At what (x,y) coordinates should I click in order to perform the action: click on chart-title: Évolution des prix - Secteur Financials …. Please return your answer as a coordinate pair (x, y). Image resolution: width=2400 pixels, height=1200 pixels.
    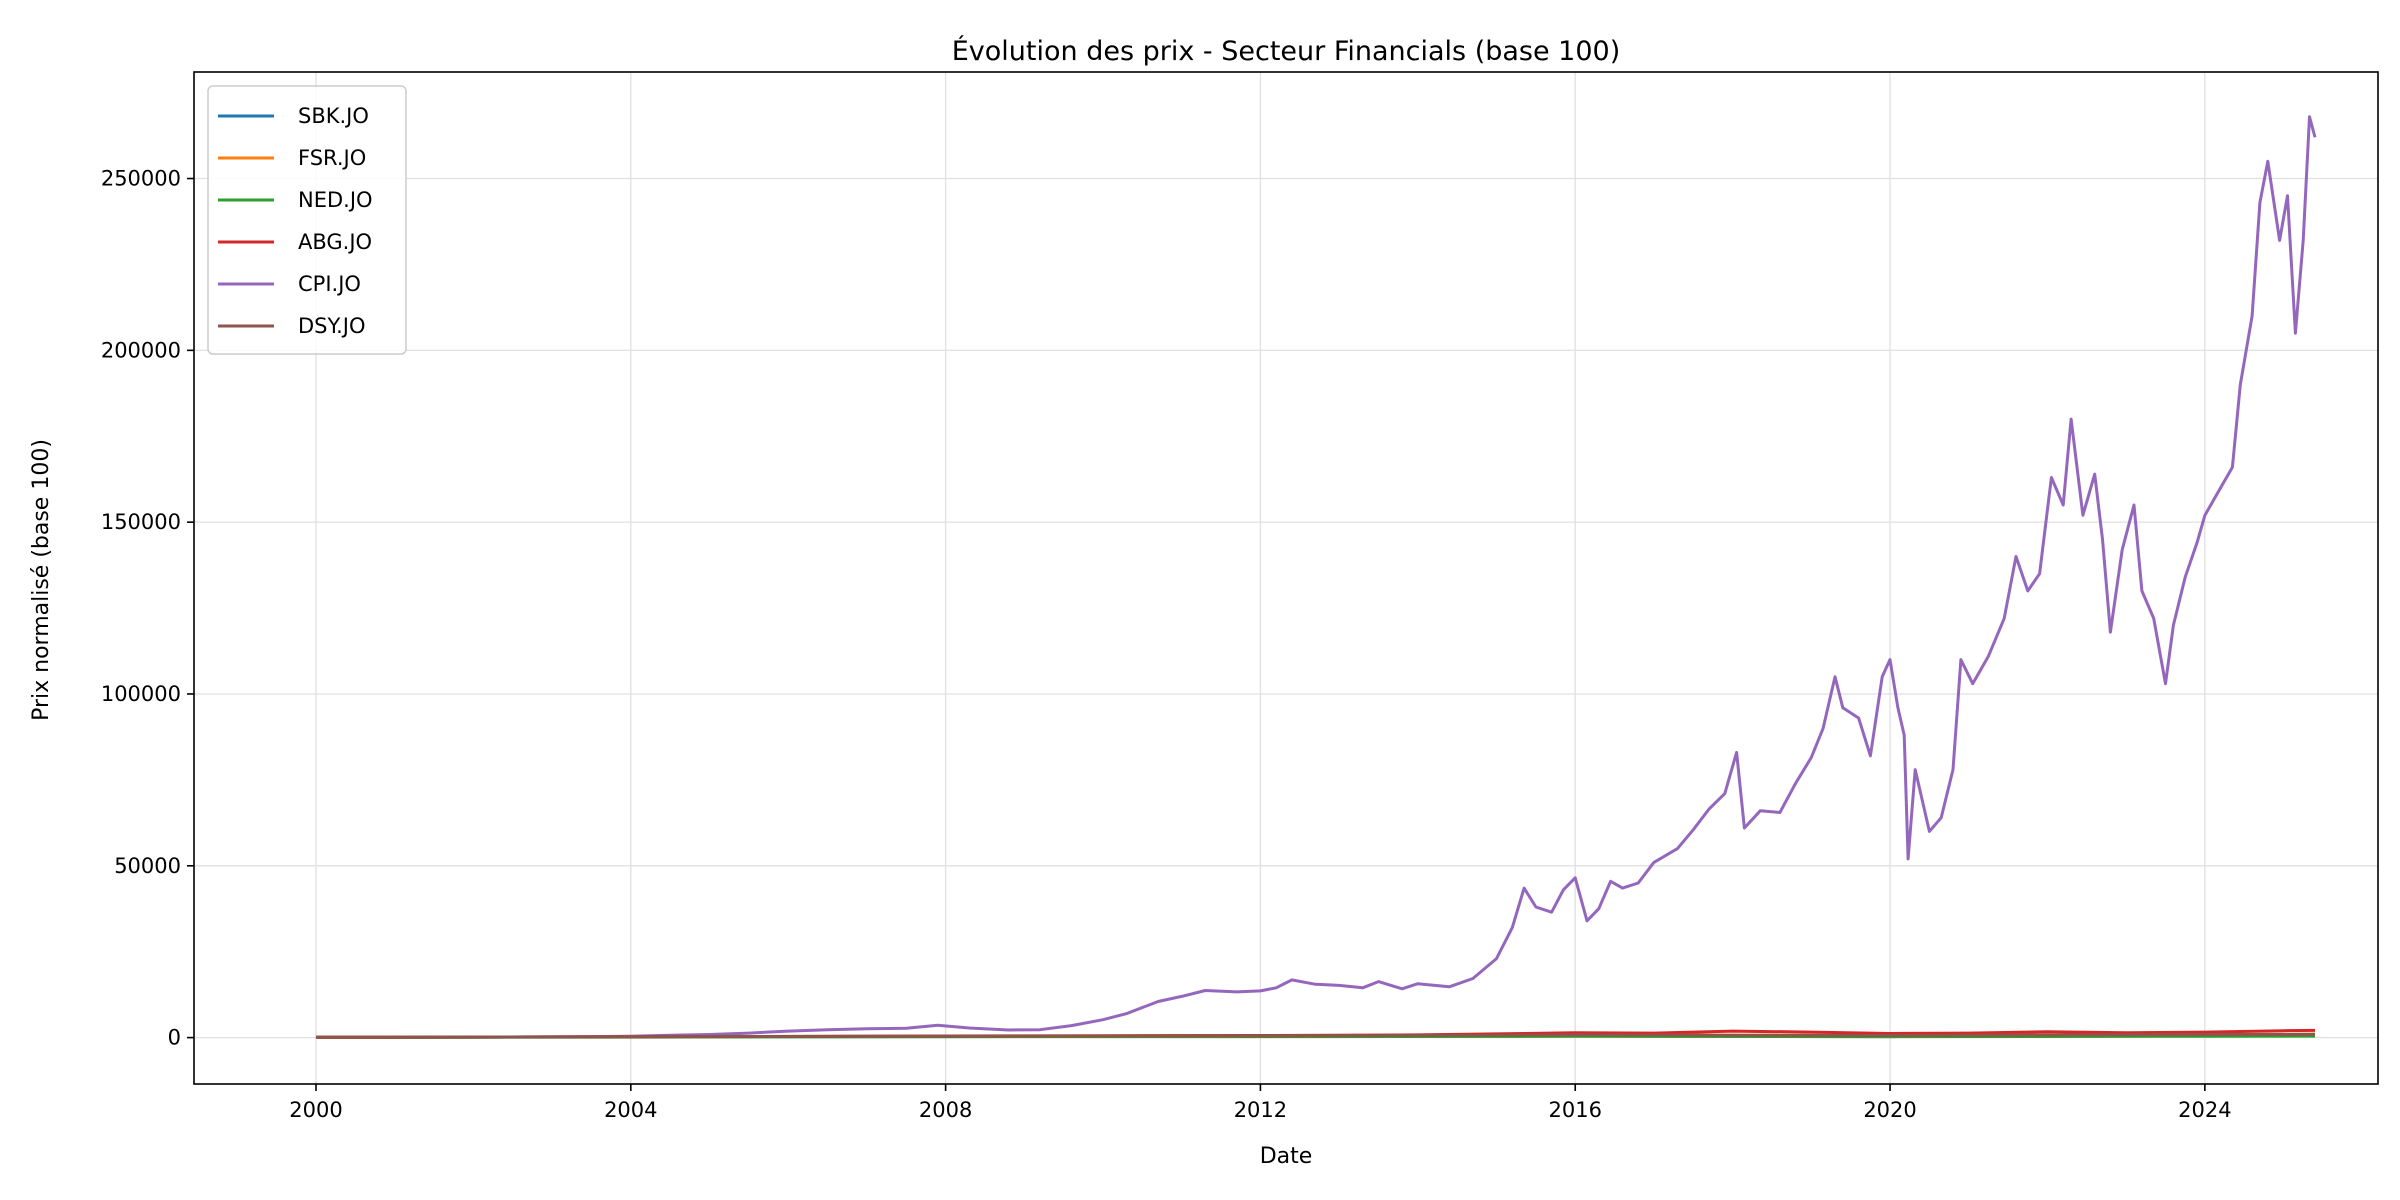
    Looking at the image, I should click on (1286, 51).